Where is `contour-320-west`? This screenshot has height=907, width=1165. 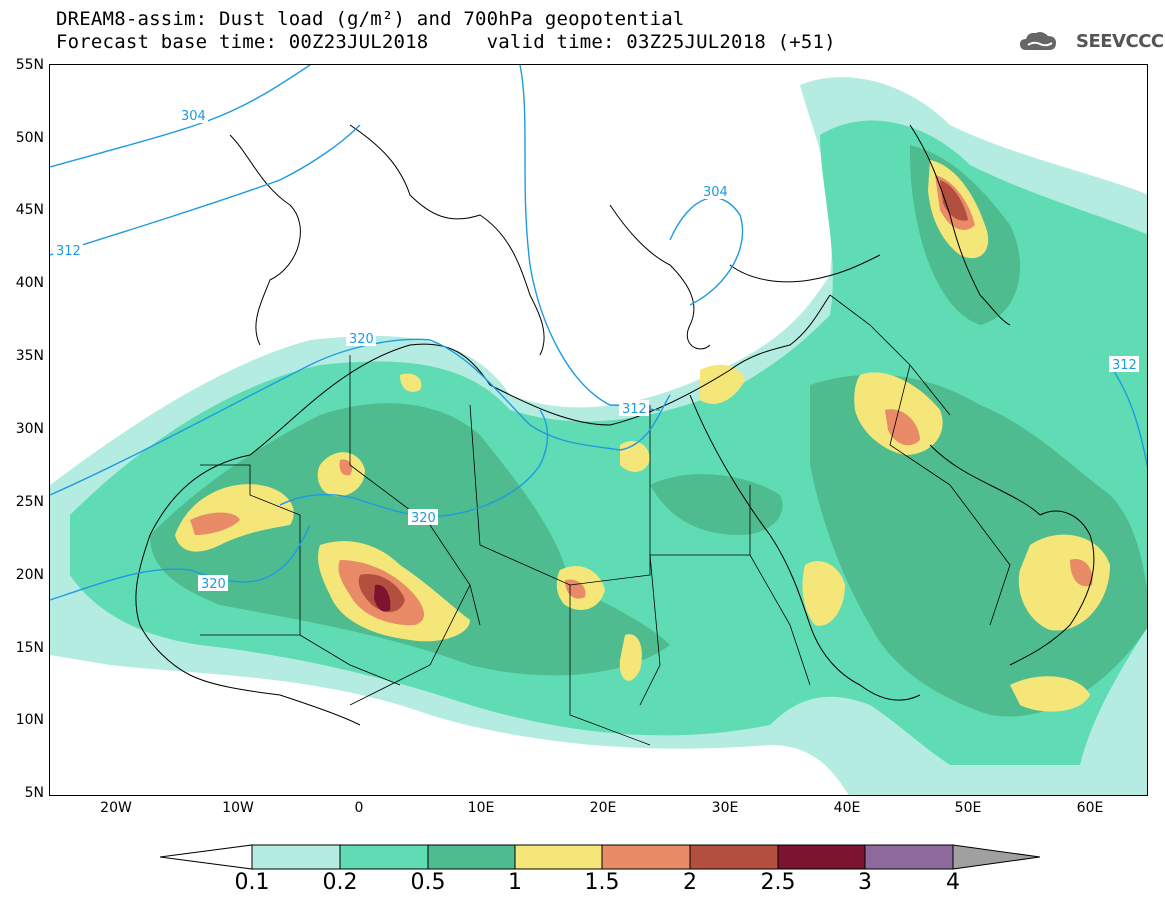
contour-320-west is located at coordinates (360, 417).